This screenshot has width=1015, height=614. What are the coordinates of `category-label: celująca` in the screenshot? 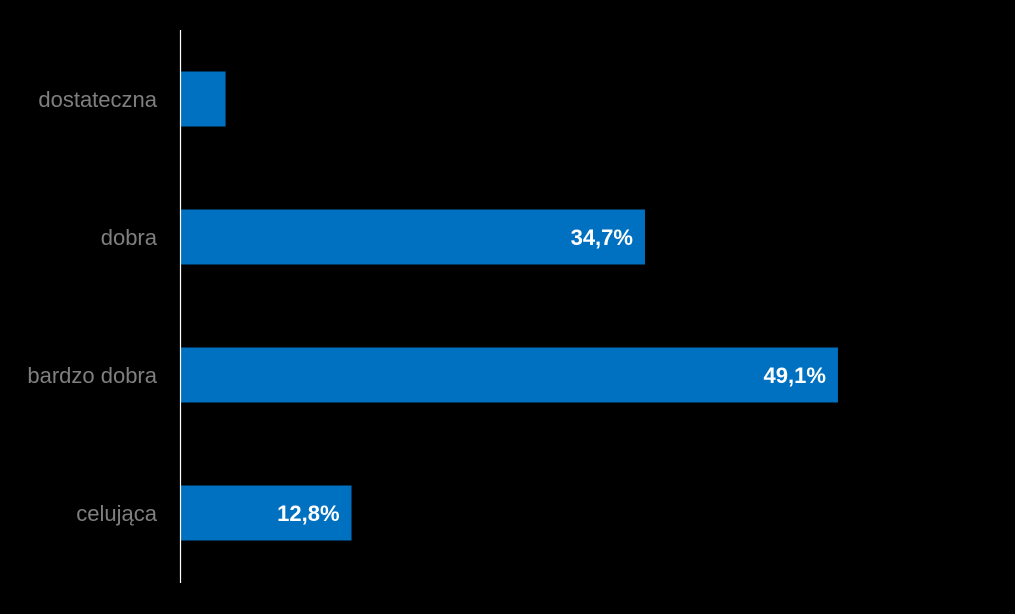 It's located at (116, 513).